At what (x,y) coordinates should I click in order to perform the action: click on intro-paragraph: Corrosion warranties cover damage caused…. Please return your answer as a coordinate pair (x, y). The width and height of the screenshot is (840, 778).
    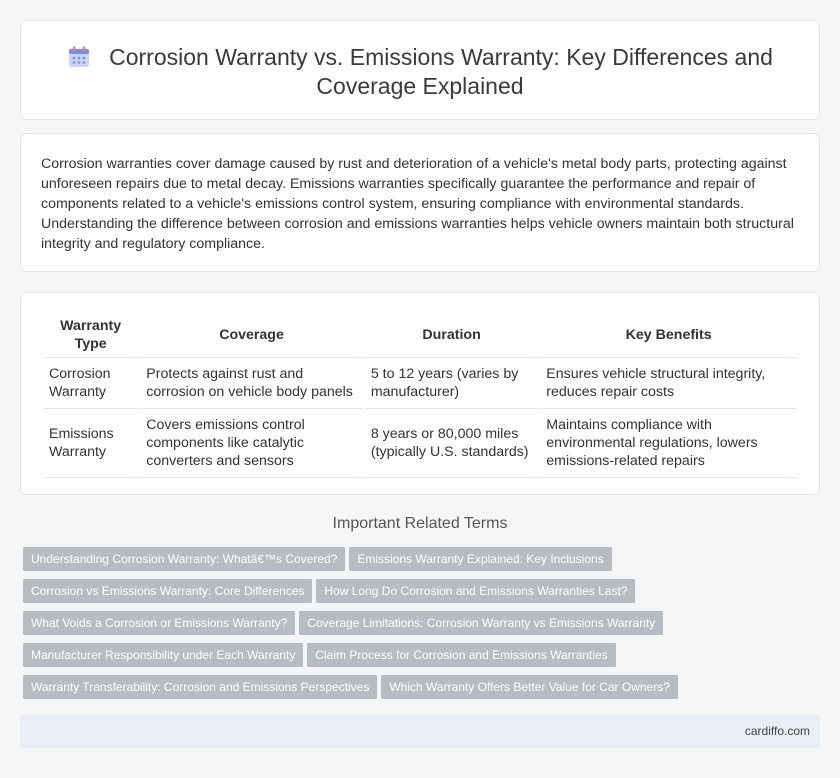
    Looking at the image, I should click on (417, 204).